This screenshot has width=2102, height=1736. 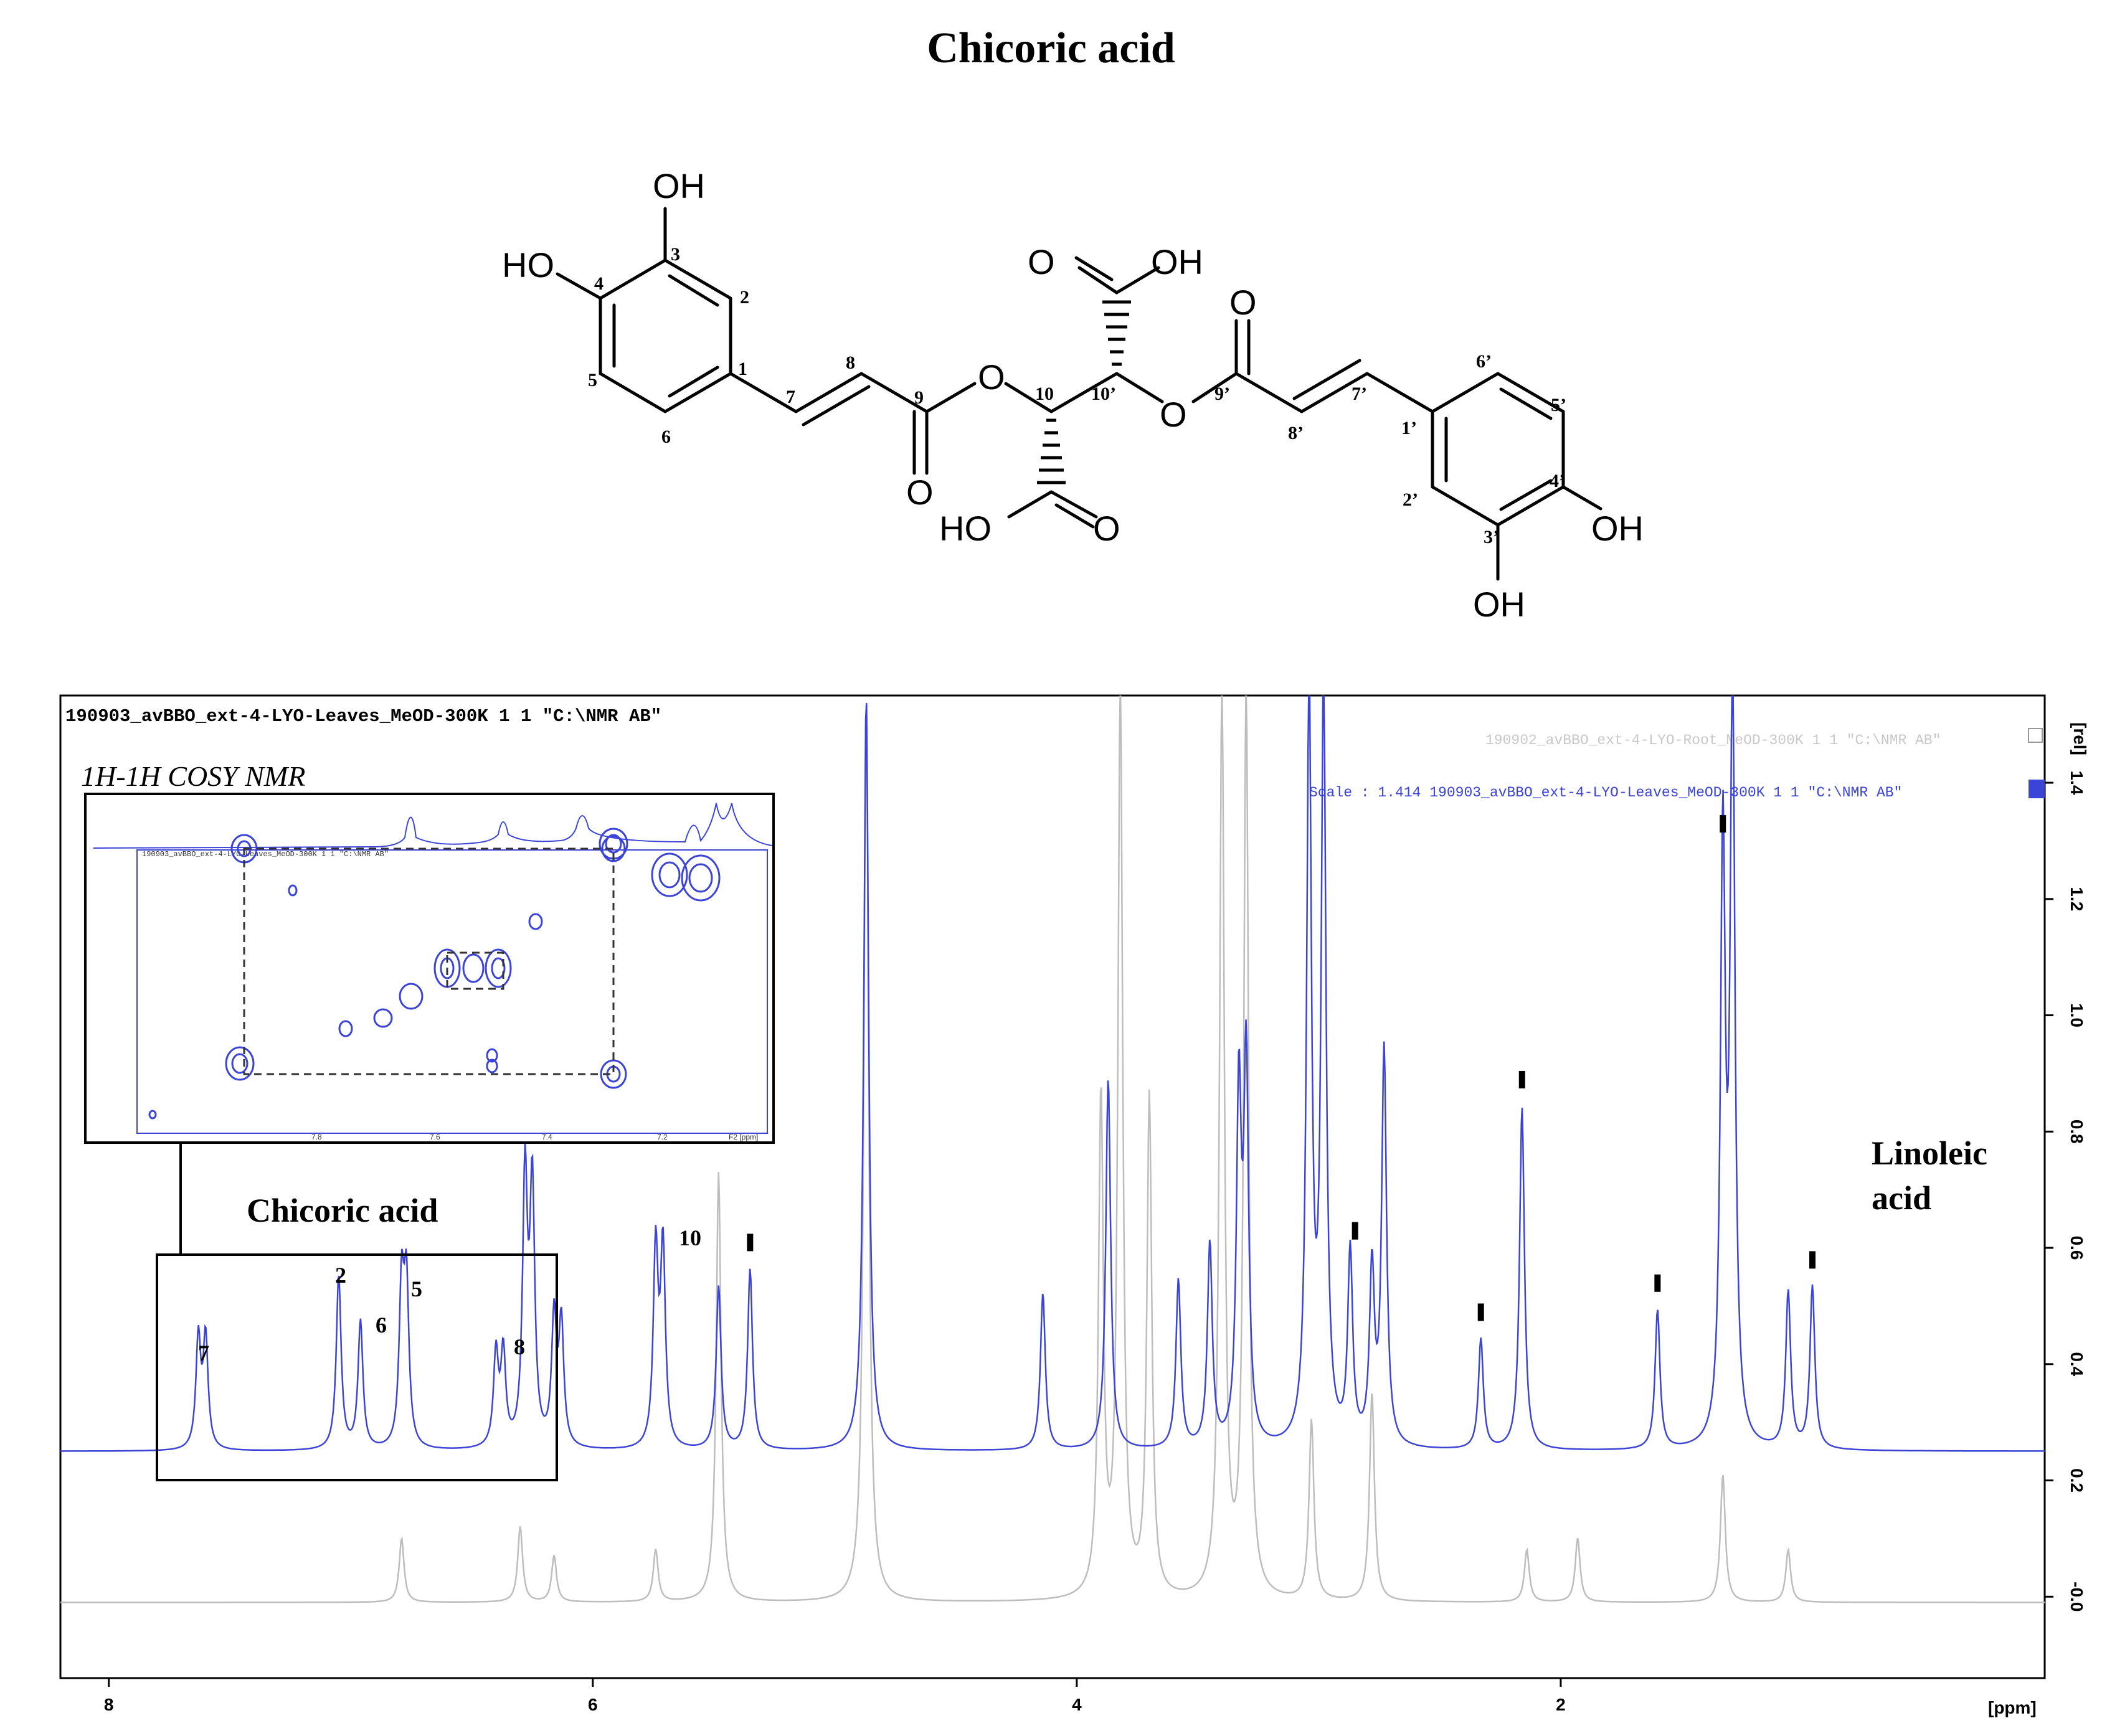 I want to click on y-tick-label: 0.8, so click(x=2076, y=1132).